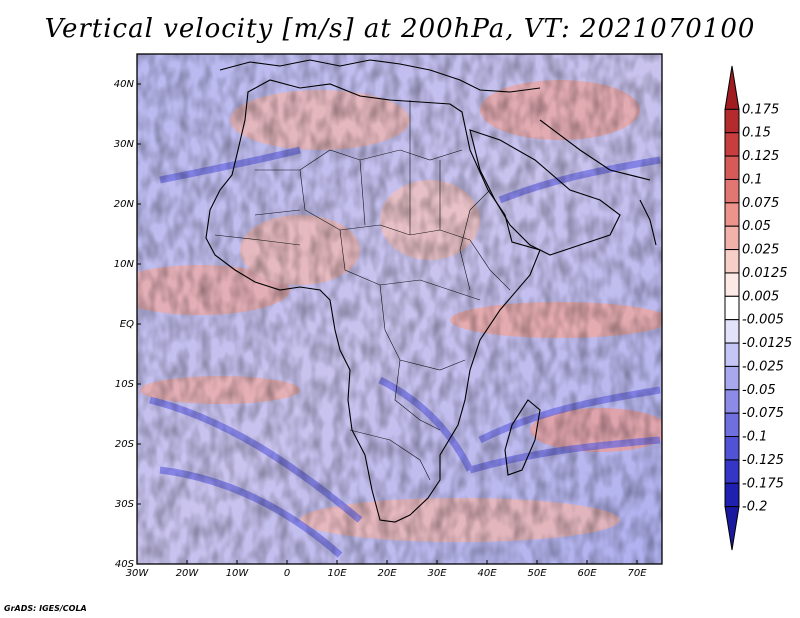  I want to click on colorbar-label: -0.2, so click(754, 507).